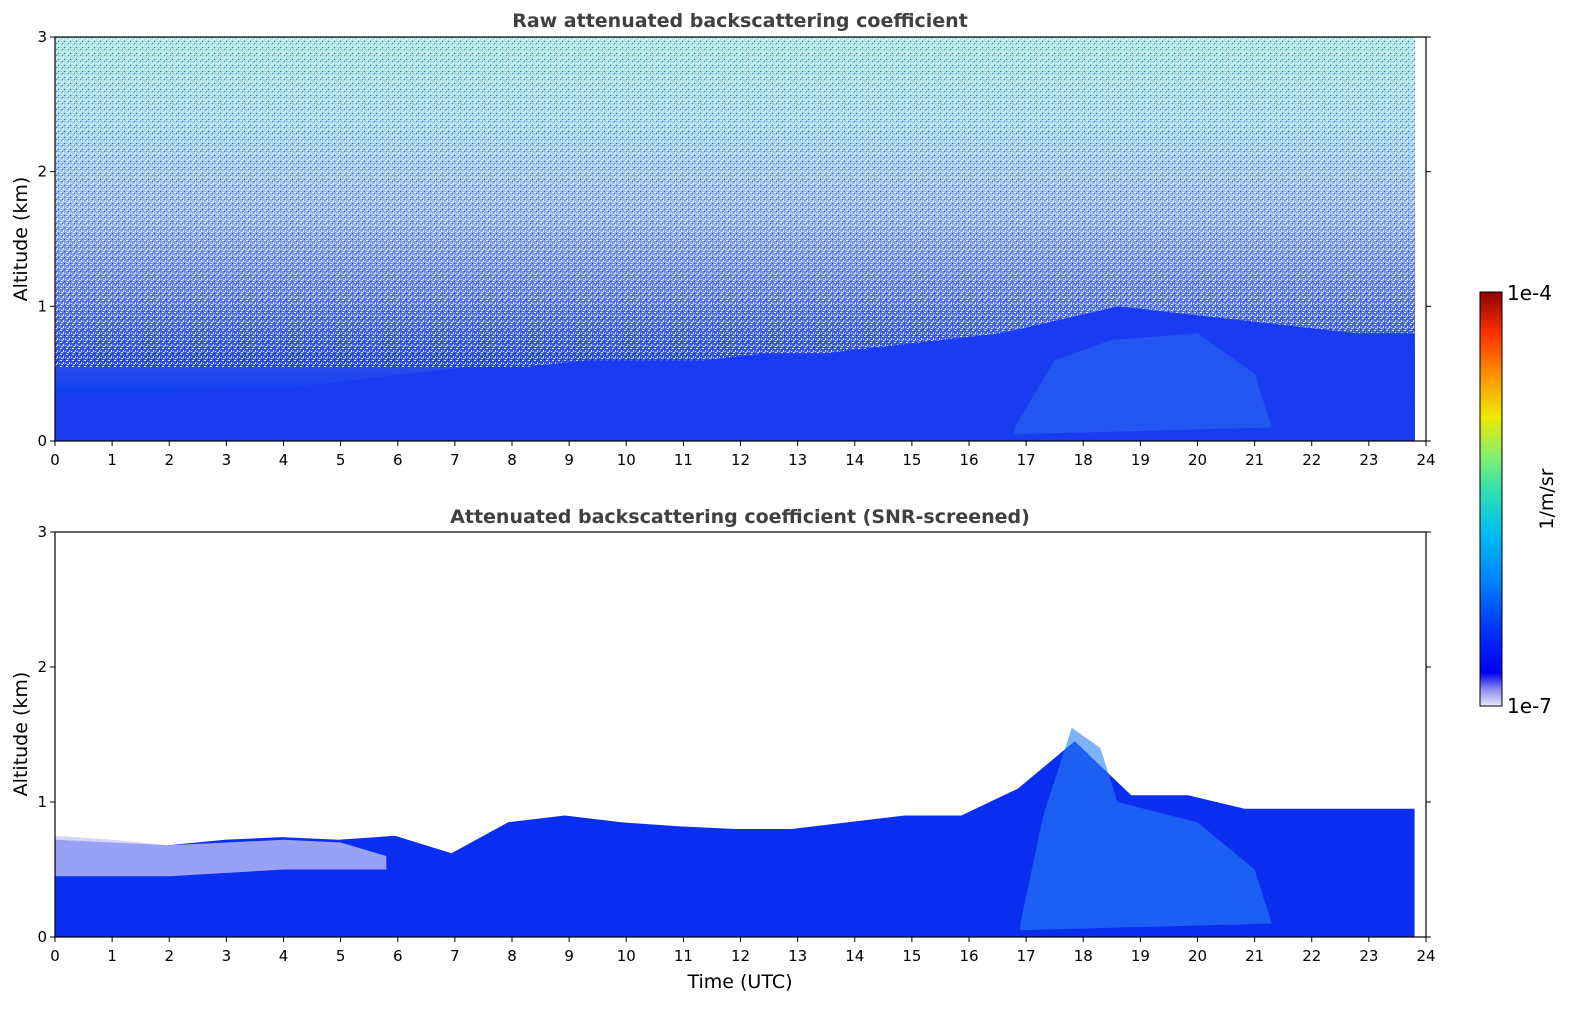 This screenshot has height=1020, width=1595. What do you see at coordinates (1026, 460) in the screenshot?
I see `raw-x-tick-label: 17` at bounding box center [1026, 460].